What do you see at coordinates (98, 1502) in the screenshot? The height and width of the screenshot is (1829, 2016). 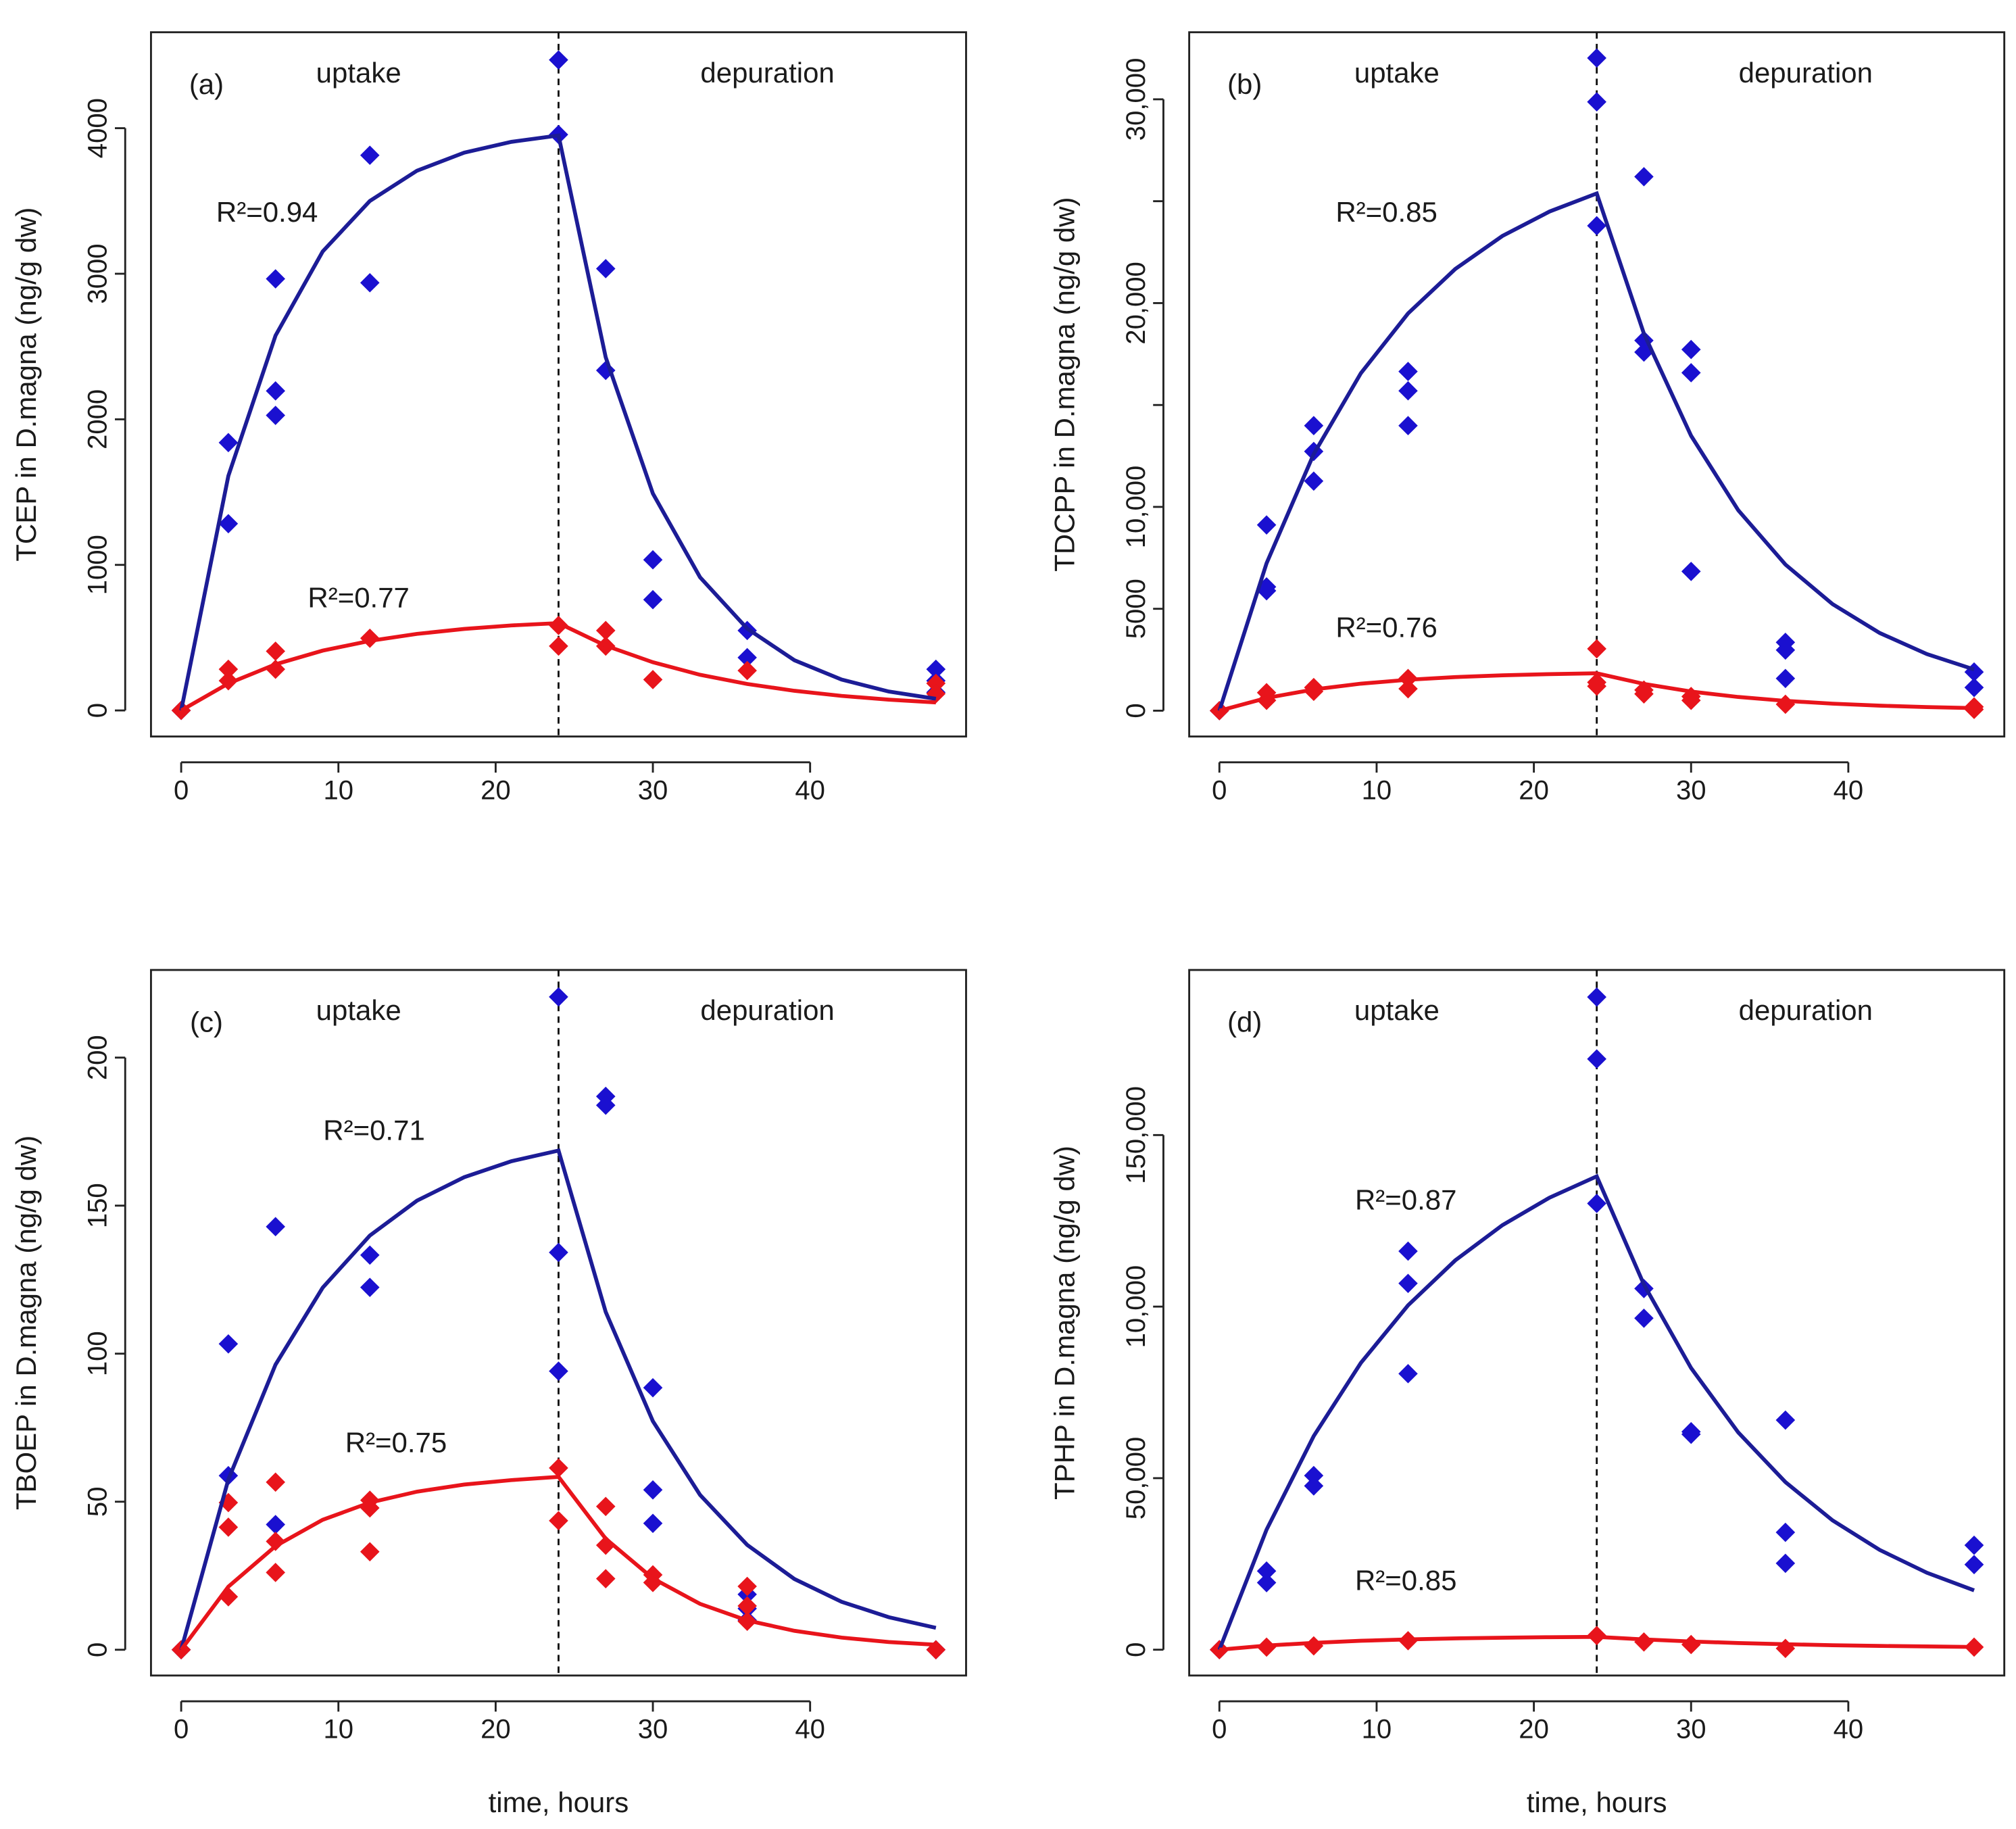 I see `y-tick-label: 50` at bounding box center [98, 1502].